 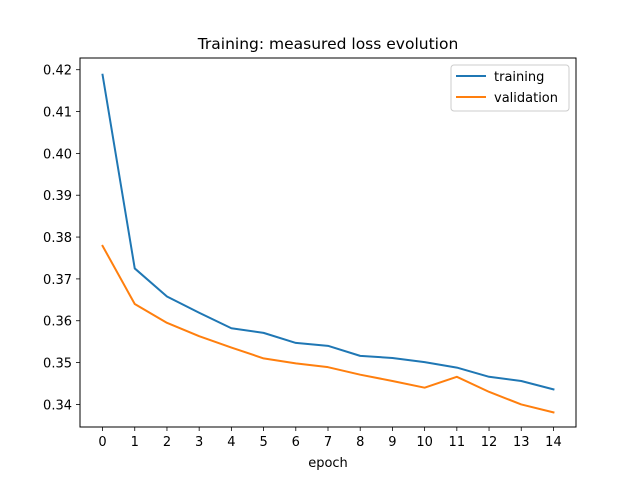 I want to click on y-tick-label: 0.36, so click(x=57, y=322).